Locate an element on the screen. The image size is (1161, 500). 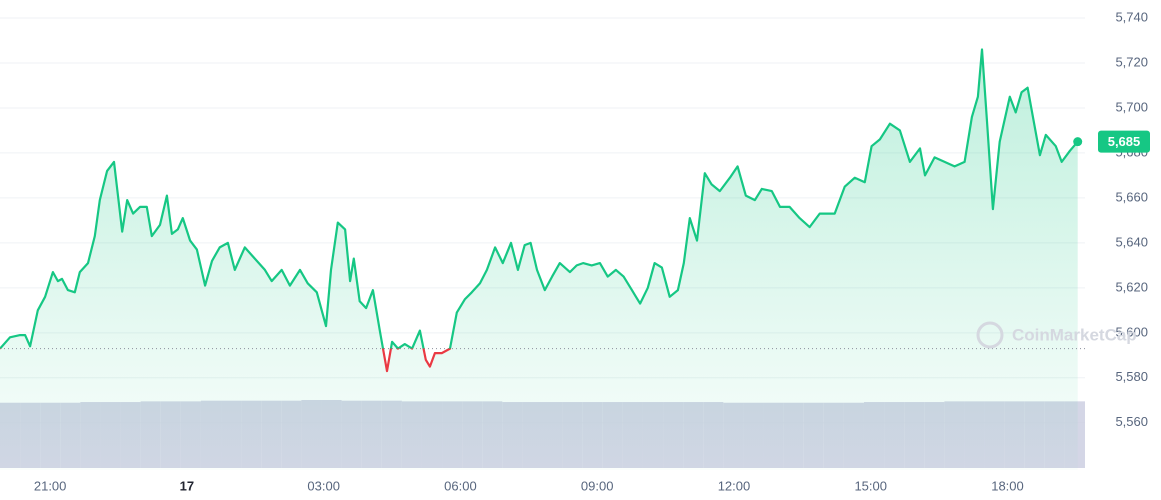
x-tick-label: 06:00 is located at coordinates (460, 485).